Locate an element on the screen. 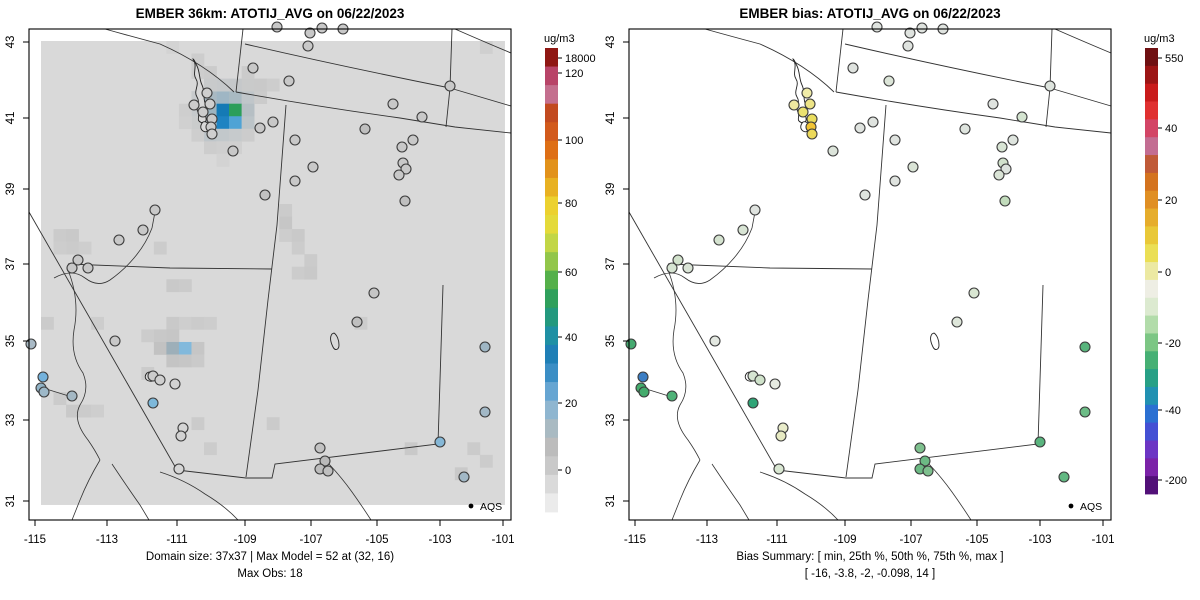  colorbar-tick-label: 40 is located at coordinates (1171, 129).